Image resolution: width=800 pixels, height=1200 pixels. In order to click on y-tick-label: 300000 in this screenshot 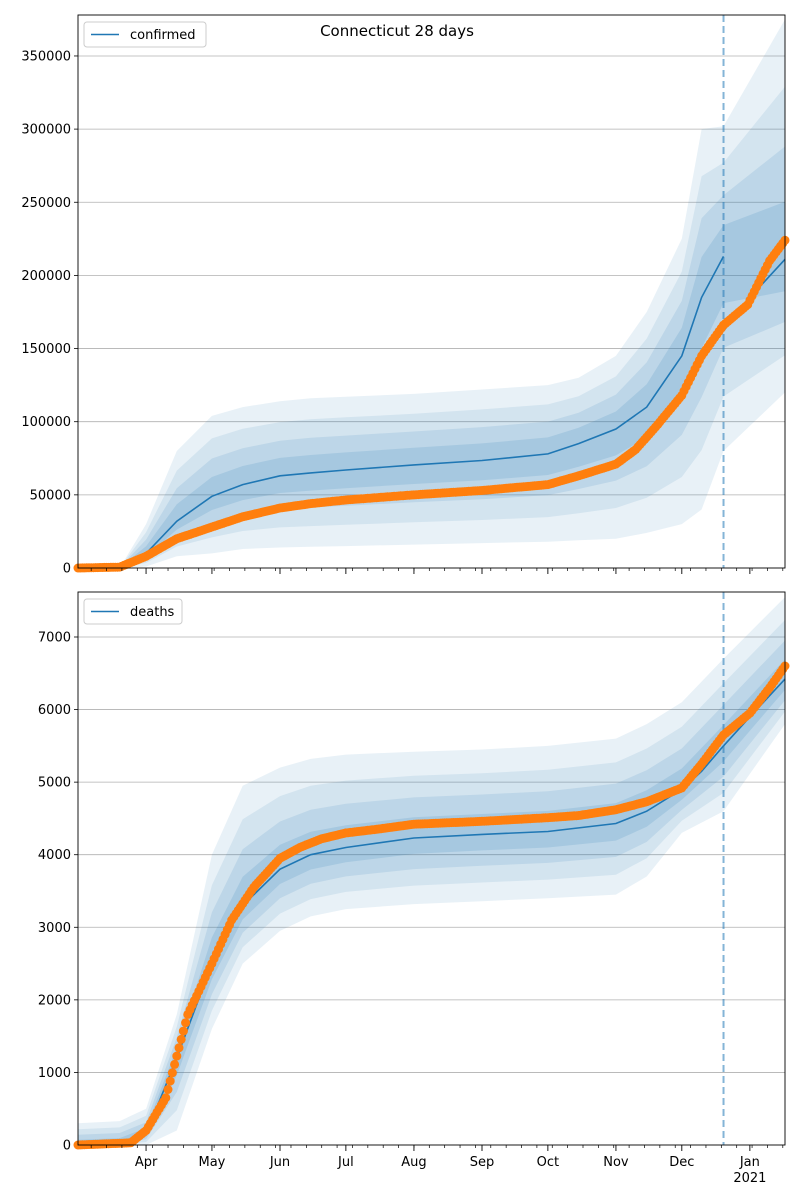, I will do `click(46, 130)`.